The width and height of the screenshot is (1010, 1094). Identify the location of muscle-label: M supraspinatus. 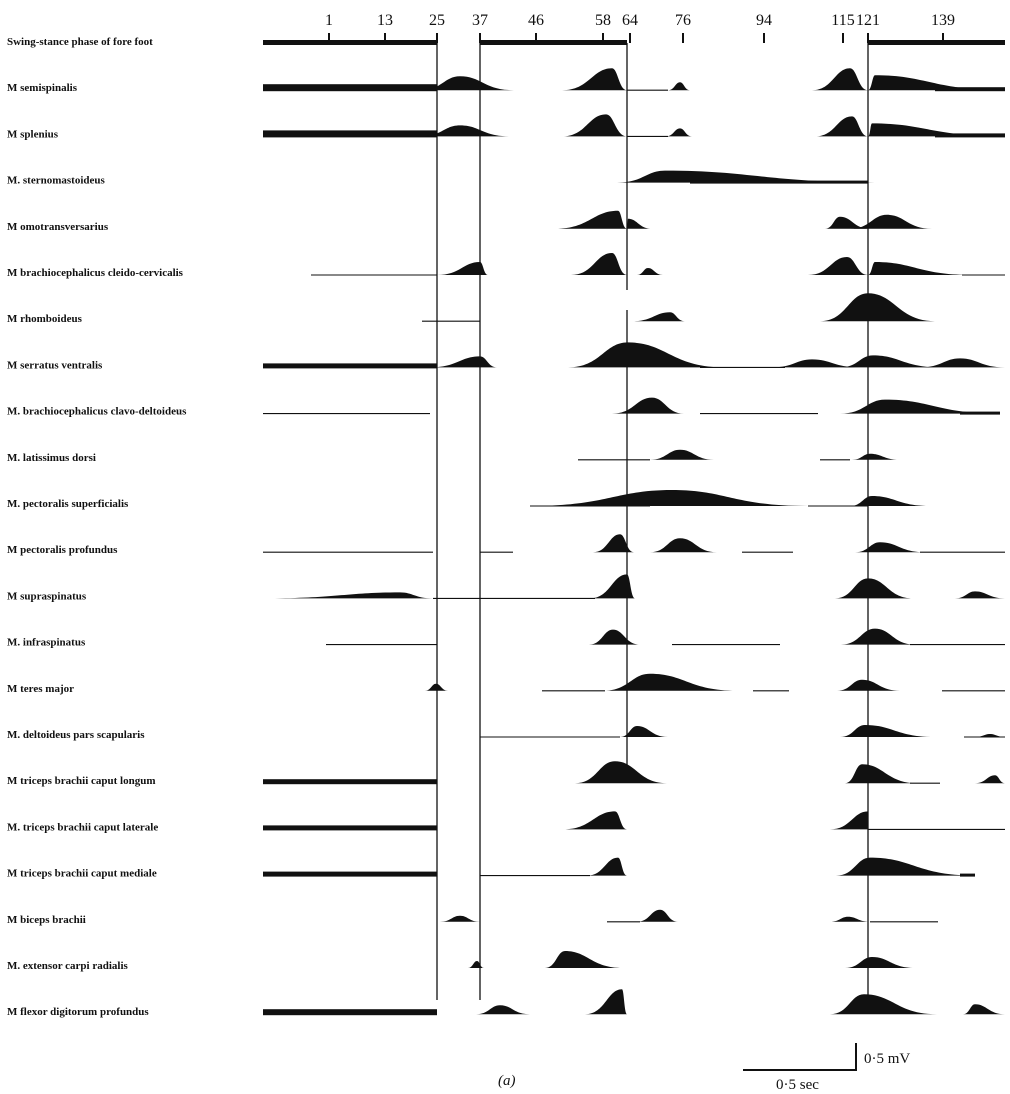
(47, 596).